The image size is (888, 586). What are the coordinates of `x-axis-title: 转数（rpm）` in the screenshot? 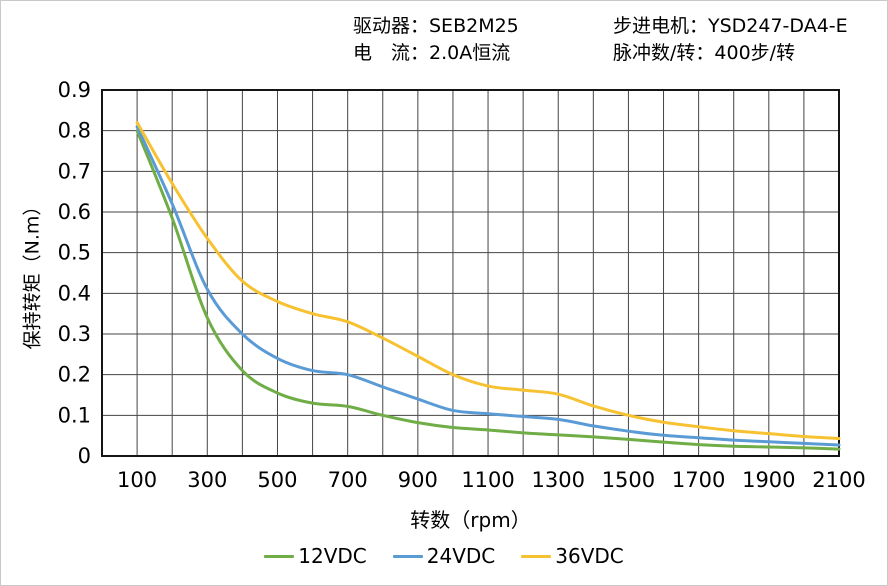 It's located at (470, 520).